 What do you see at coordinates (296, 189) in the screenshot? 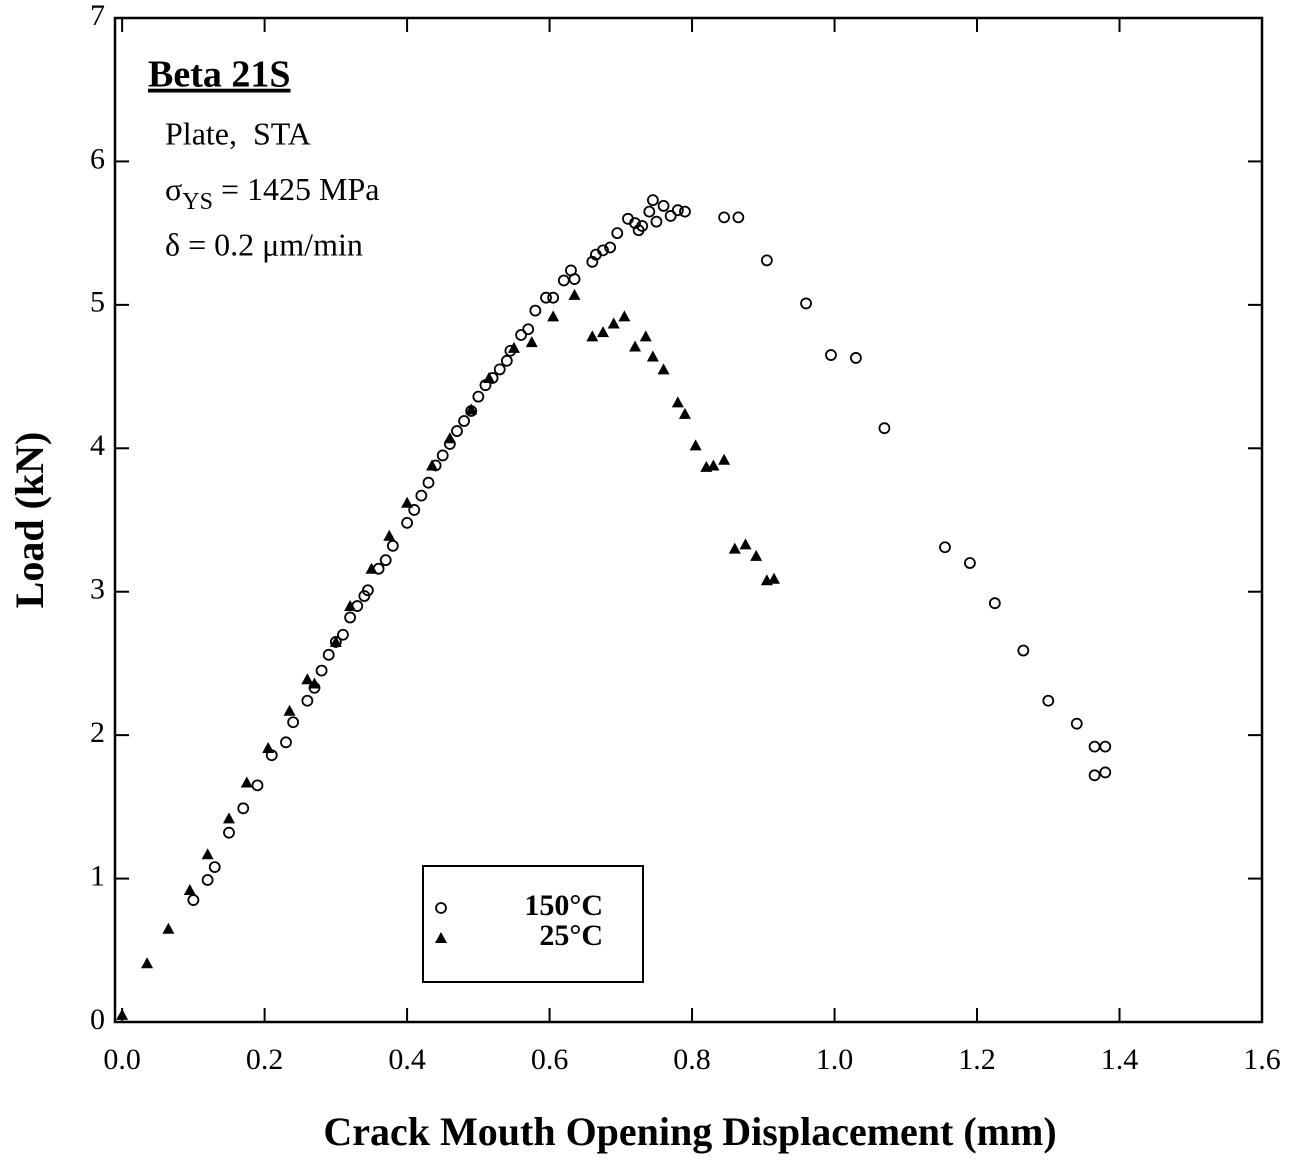
I see `annotation-yield-value: = 1425 MPa` at bounding box center [296, 189].